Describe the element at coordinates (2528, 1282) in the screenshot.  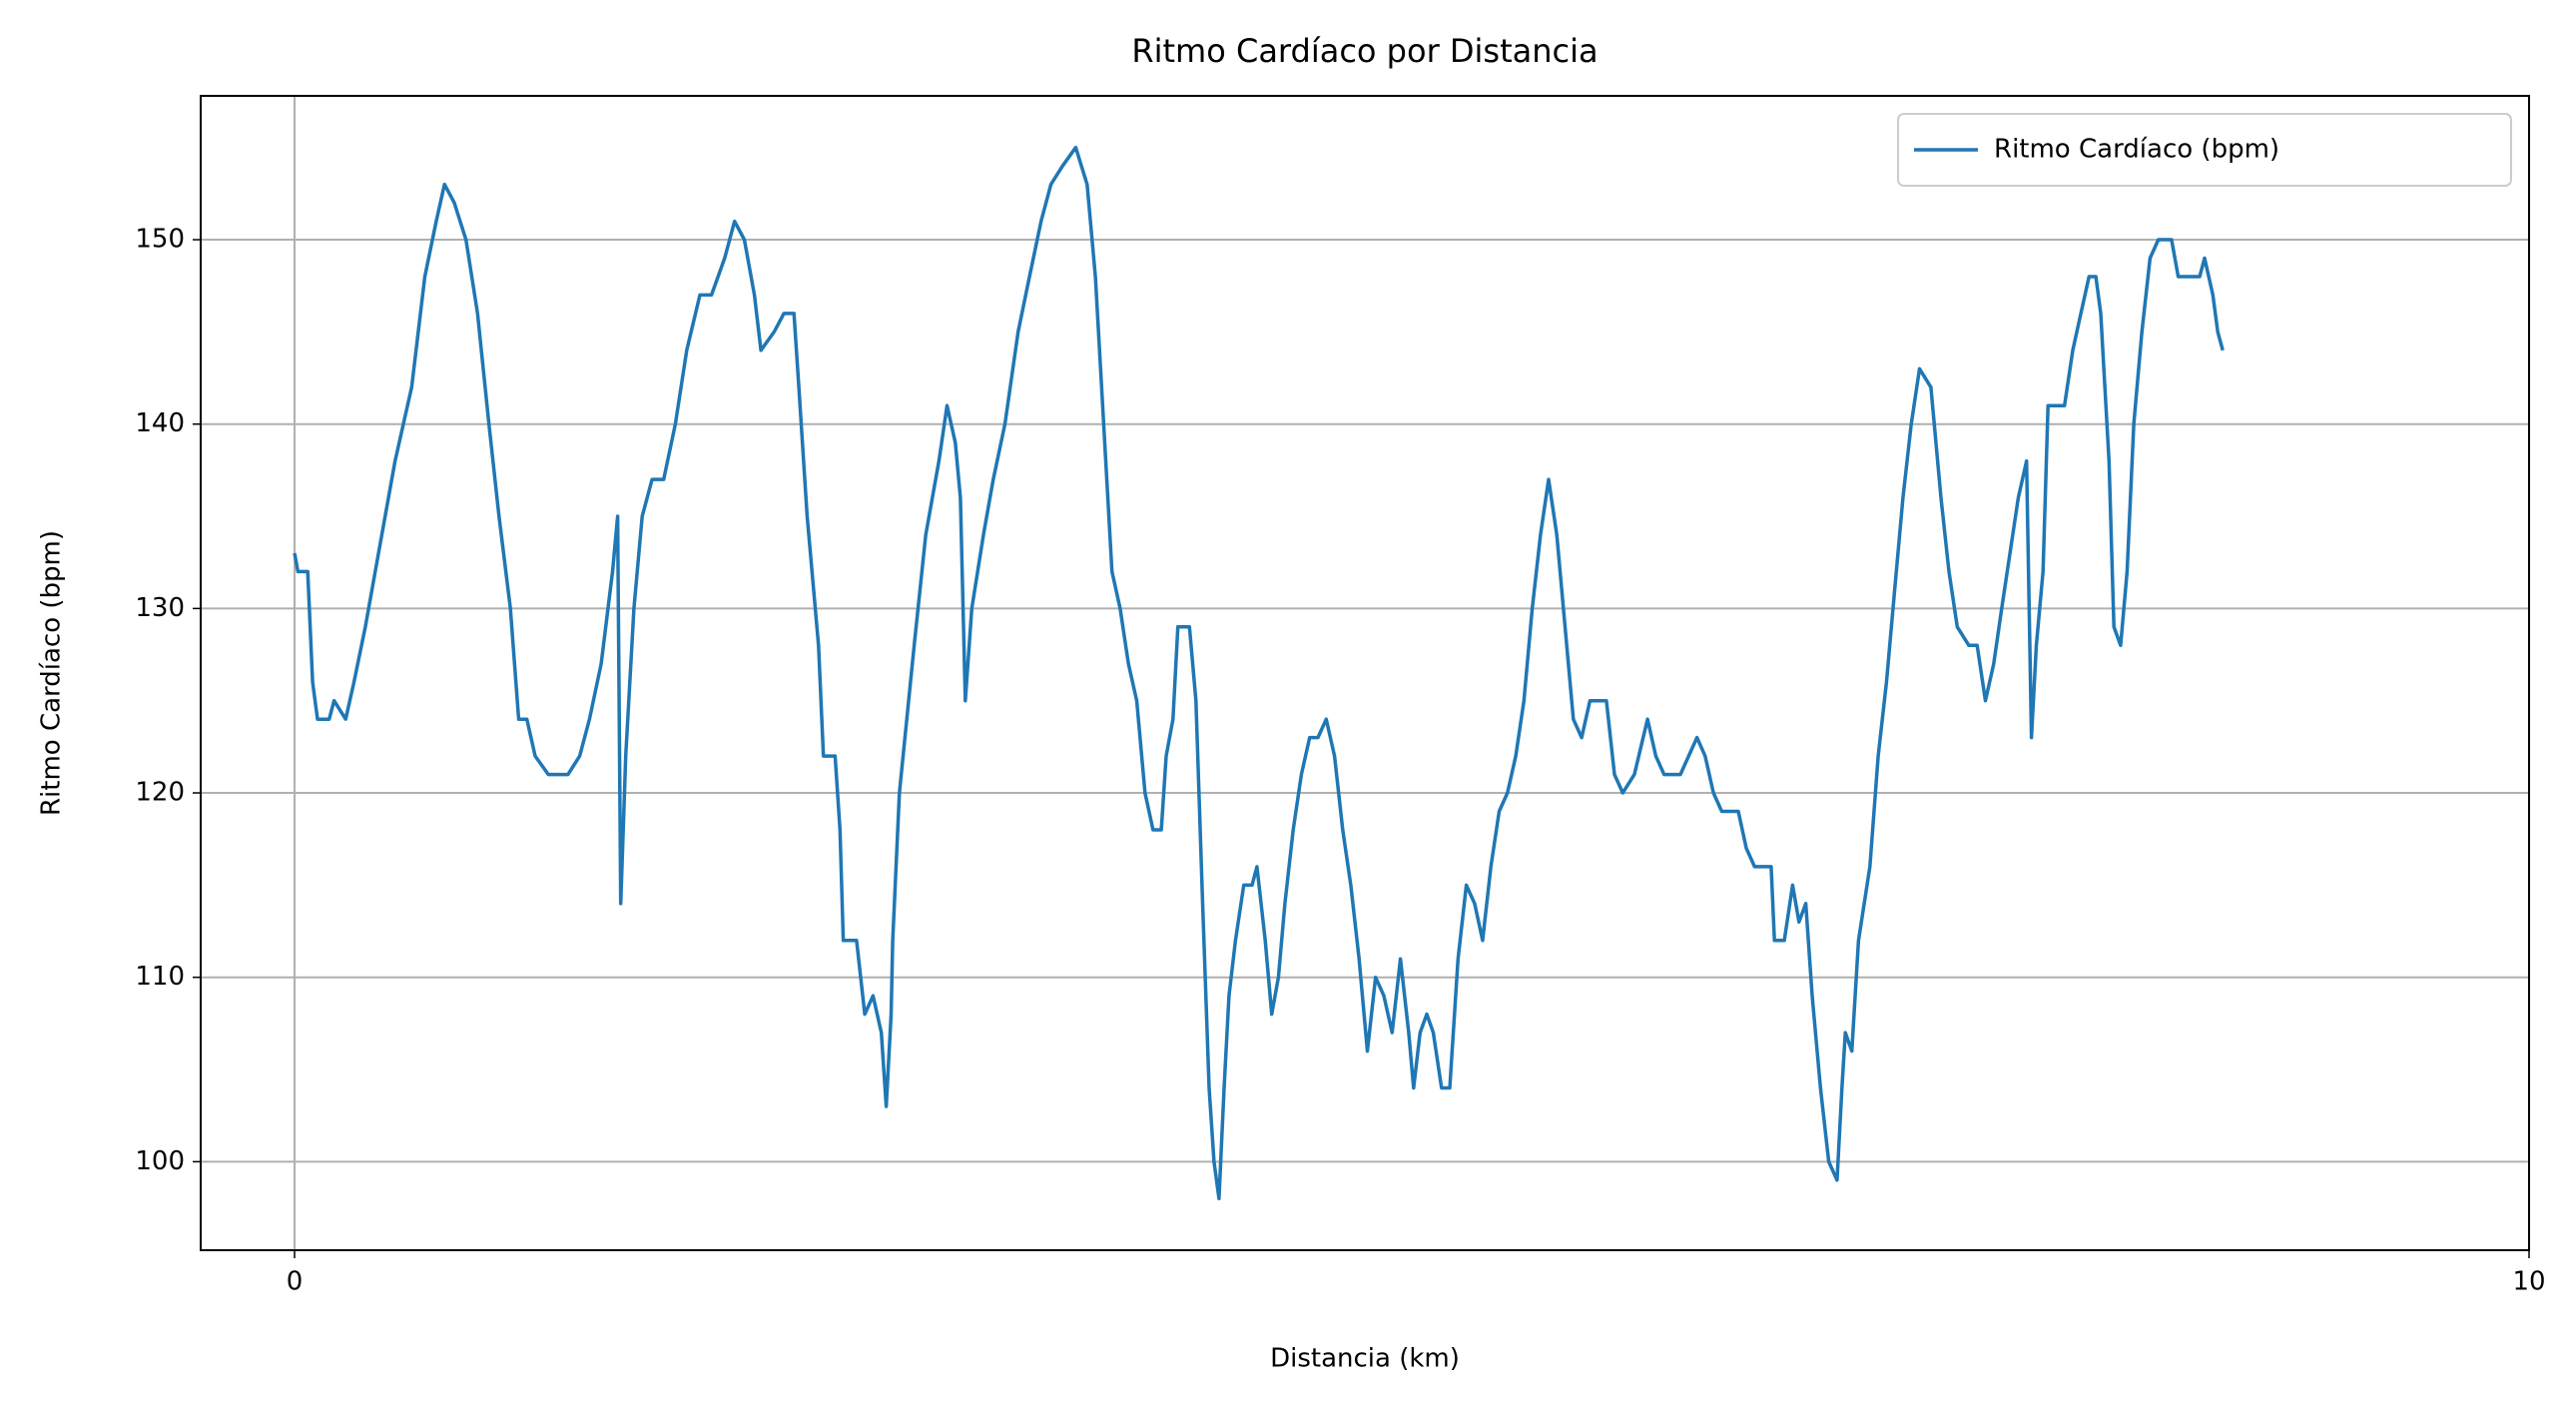
I see `x-tick-label: 10` at that location.